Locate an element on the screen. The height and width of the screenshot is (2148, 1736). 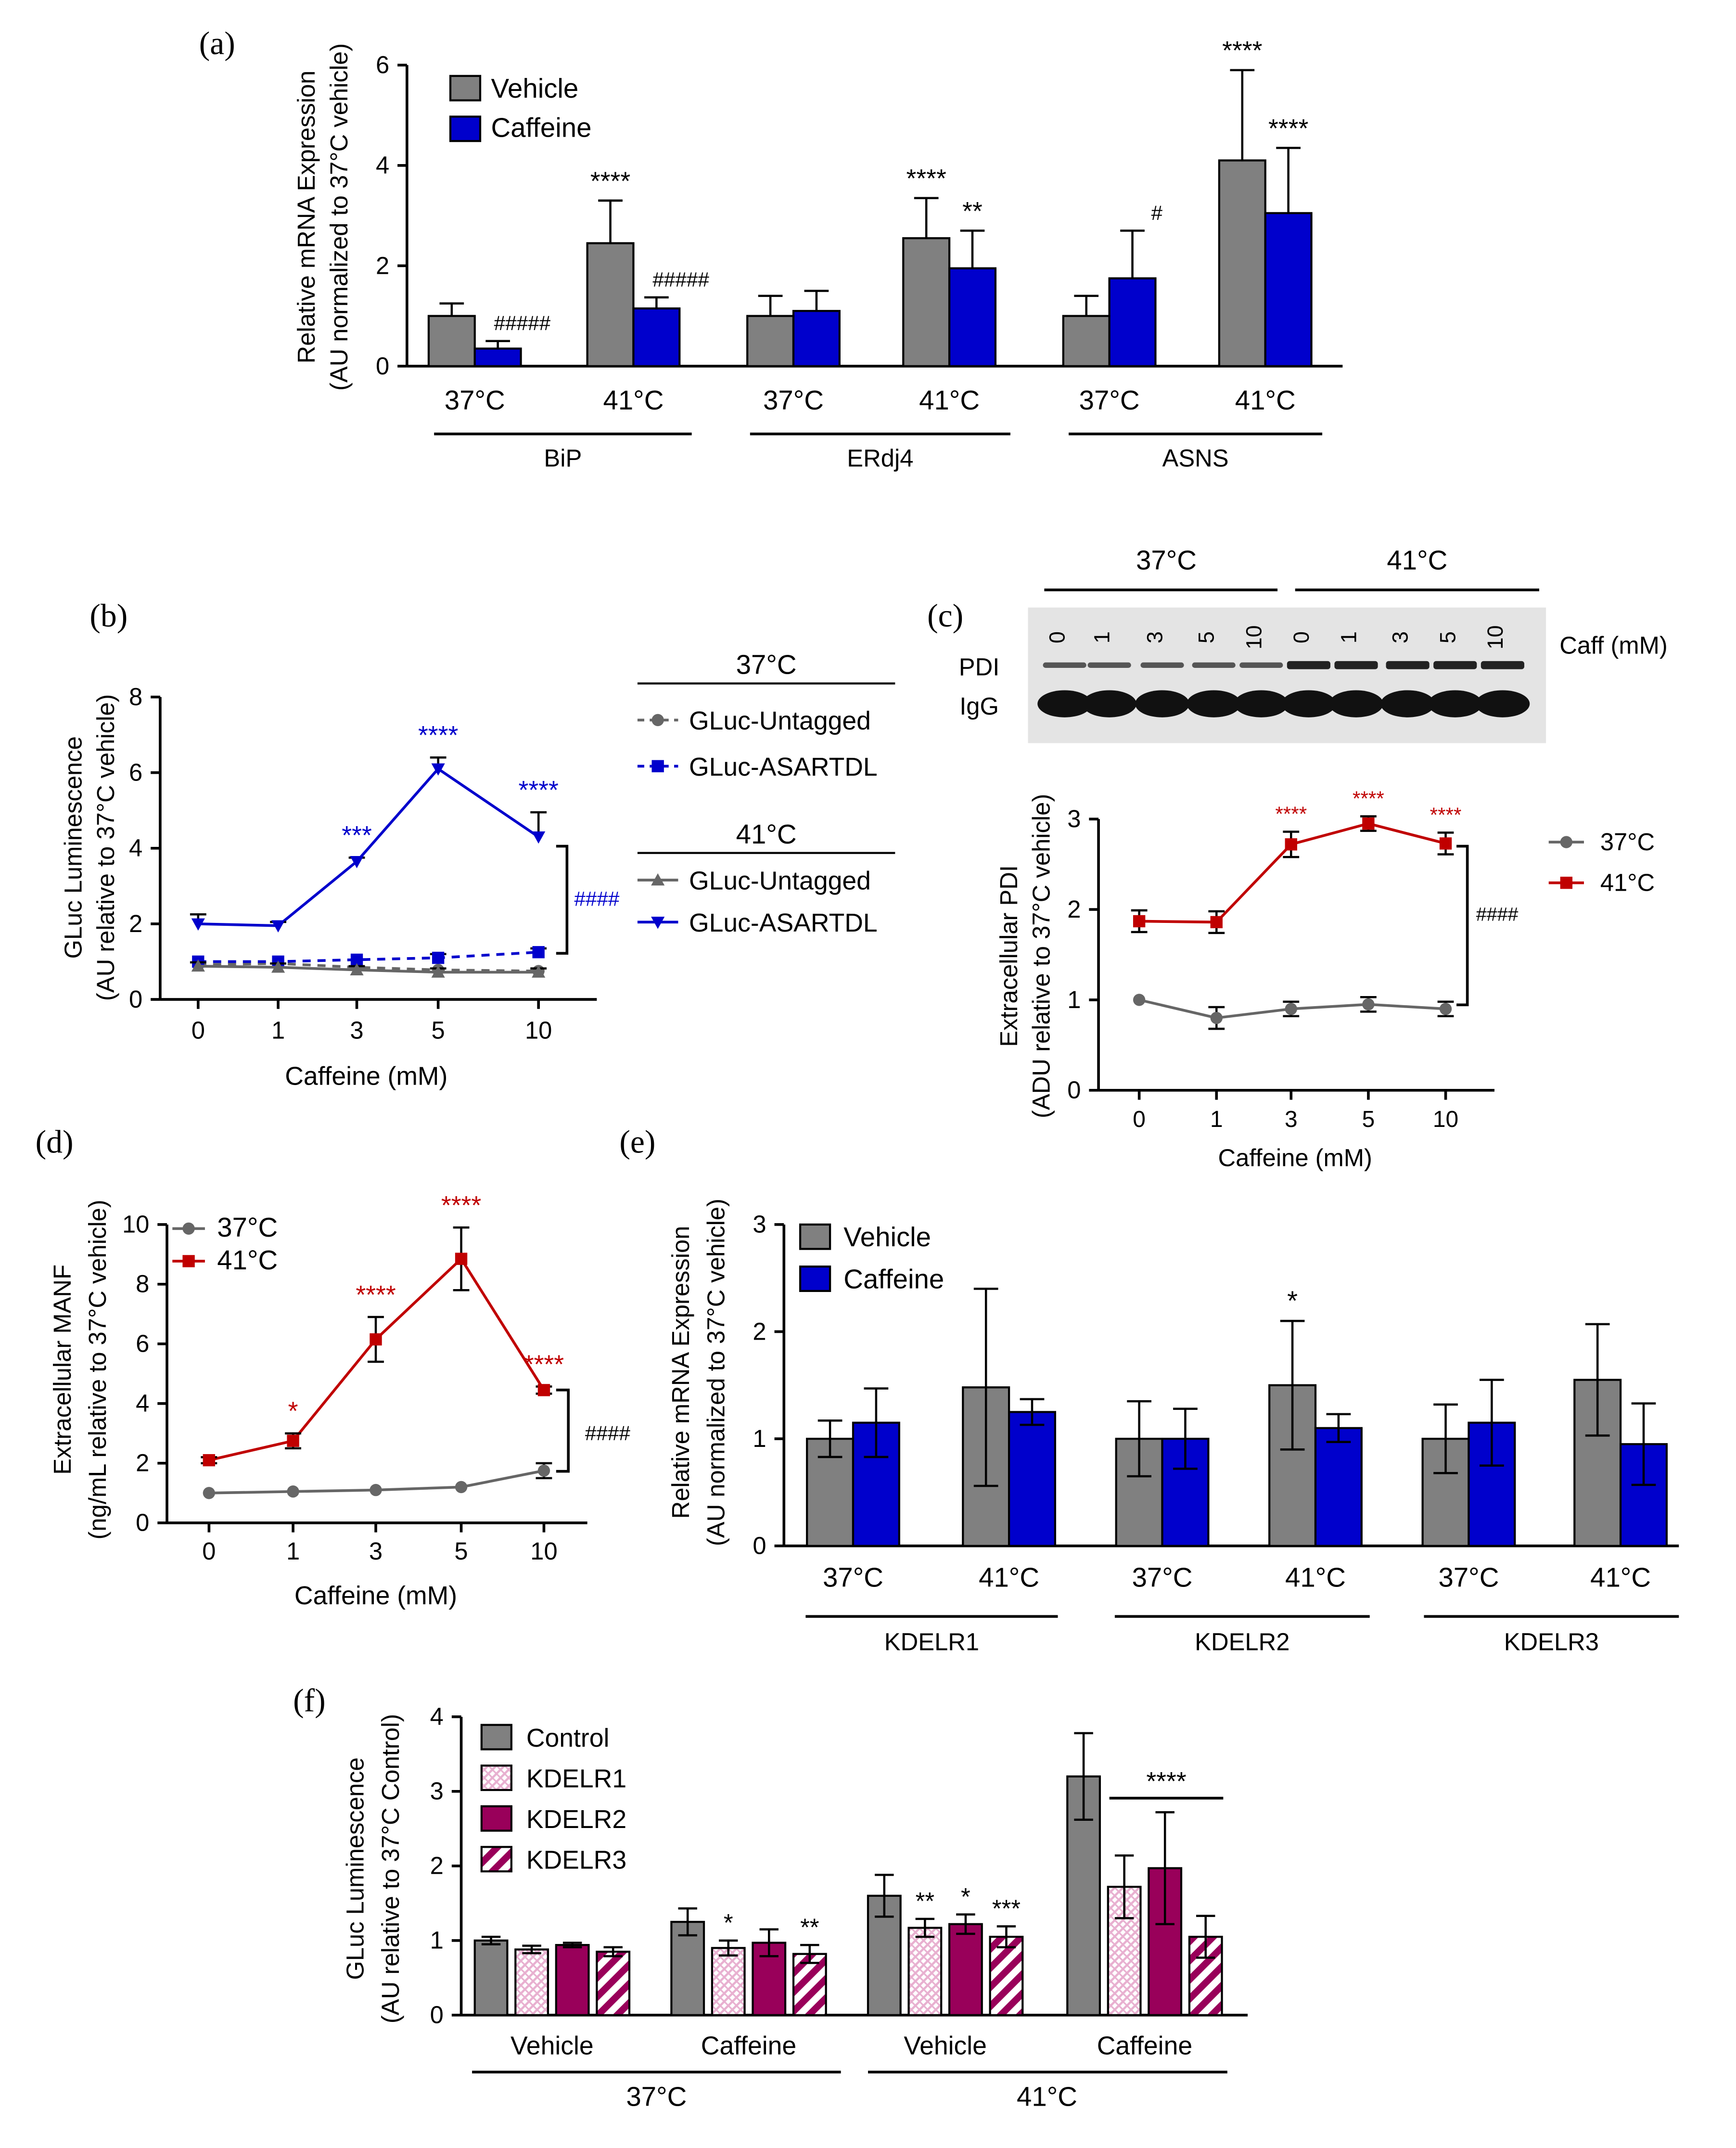
y-axis-label: (AU normalized to 37°C vehicle) is located at coordinates (715, 1372).